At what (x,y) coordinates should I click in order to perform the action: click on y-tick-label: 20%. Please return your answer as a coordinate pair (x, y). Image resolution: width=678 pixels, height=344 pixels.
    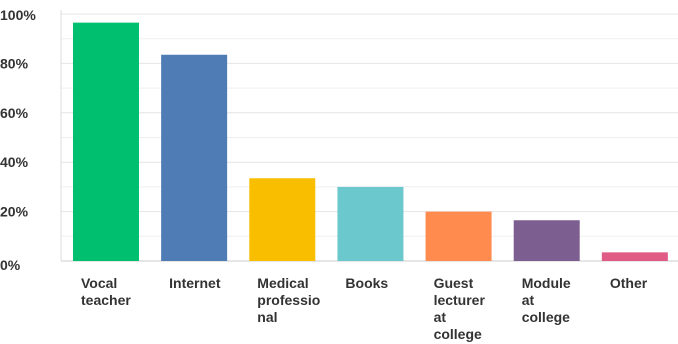
    Looking at the image, I should click on (14, 212).